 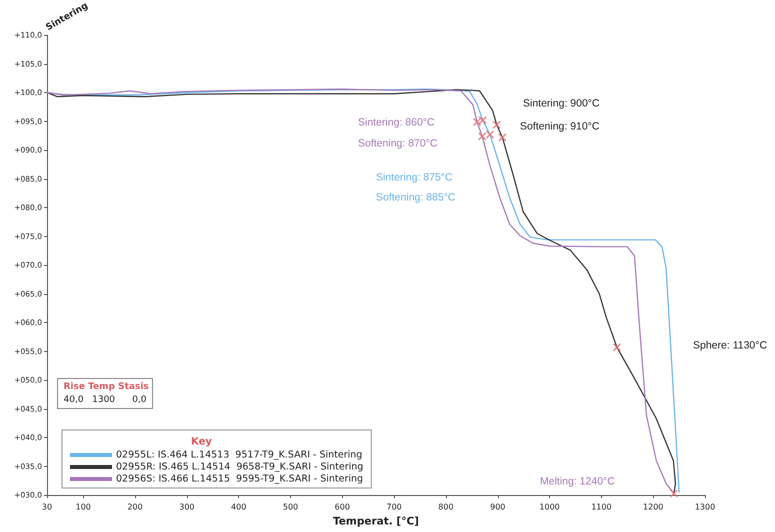 What do you see at coordinates (105, 400) in the screenshot?
I see `annotation: 40,0 1300 0,0` at bounding box center [105, 400].